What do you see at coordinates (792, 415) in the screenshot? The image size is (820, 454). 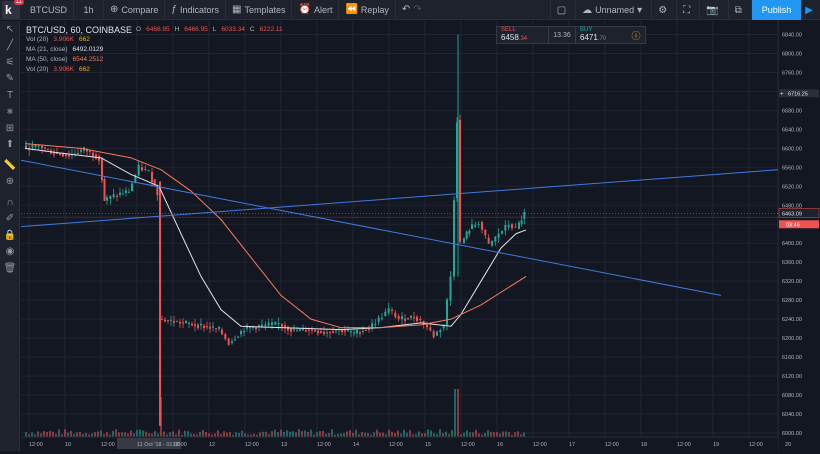 I see `price-tick-label: 6040.00` at bounding box center [792, 415].